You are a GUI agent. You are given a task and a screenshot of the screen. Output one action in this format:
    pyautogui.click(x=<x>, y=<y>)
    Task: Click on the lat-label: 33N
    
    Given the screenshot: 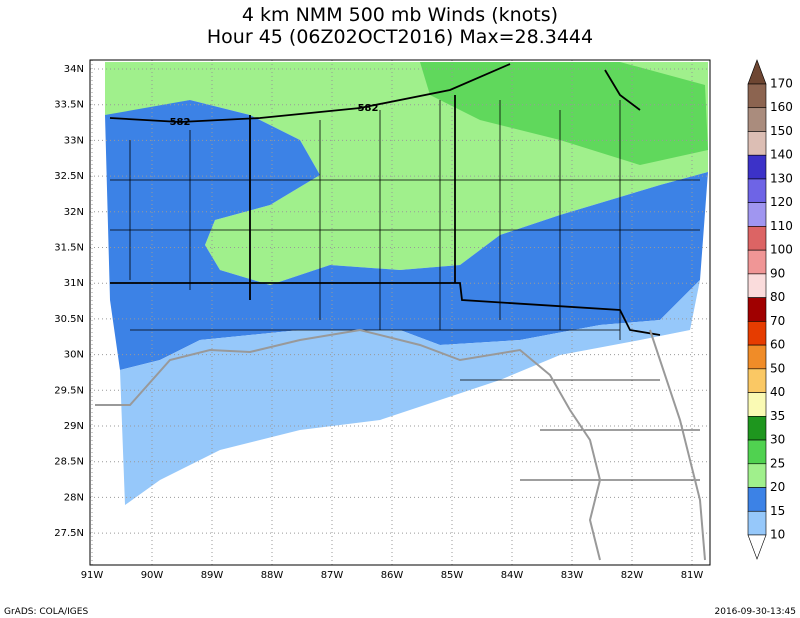 What is the action you would take?
    pyautogui.click(x=74, y=140)
    